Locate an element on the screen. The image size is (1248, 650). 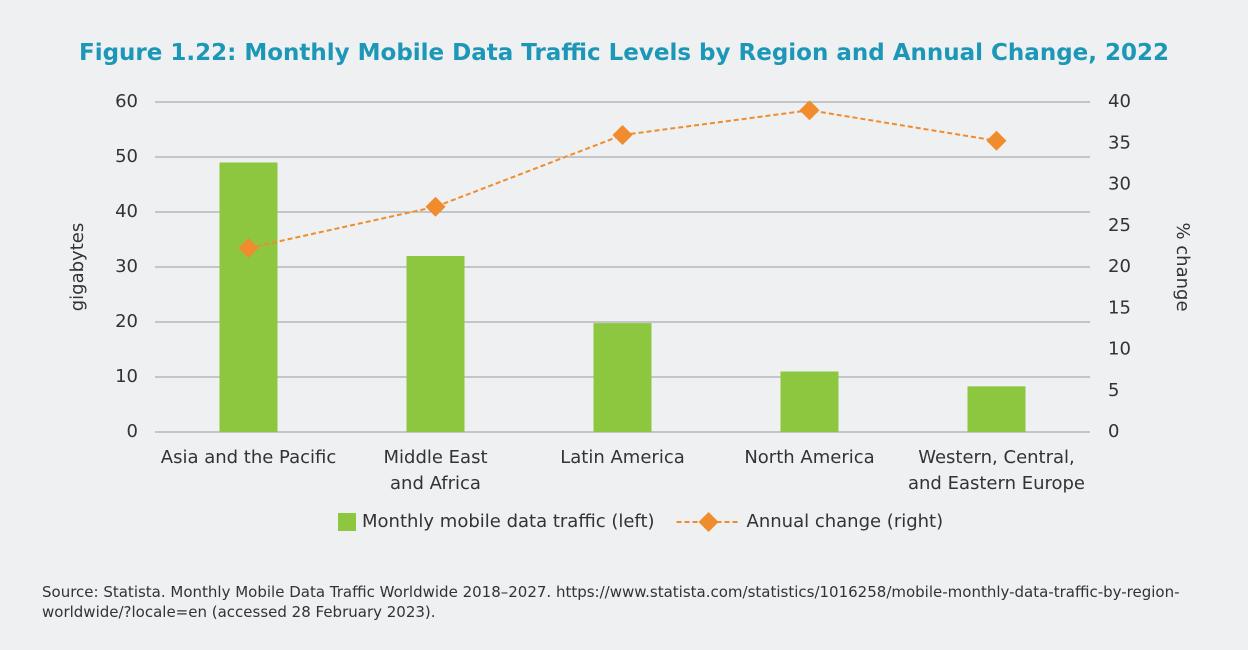
legend-label: Monthly mobile data traffic (left) is located at coordinates (508, 521).